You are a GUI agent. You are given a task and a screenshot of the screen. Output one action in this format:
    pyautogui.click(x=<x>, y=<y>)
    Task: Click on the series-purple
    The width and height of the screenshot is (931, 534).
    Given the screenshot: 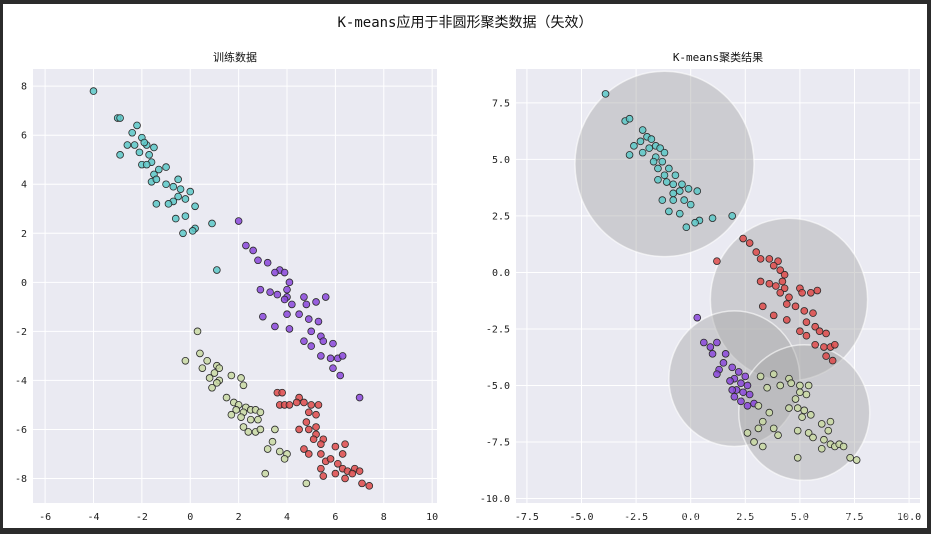 What is the action you would take?
    pyautogui.click(x=725, y=361)
    